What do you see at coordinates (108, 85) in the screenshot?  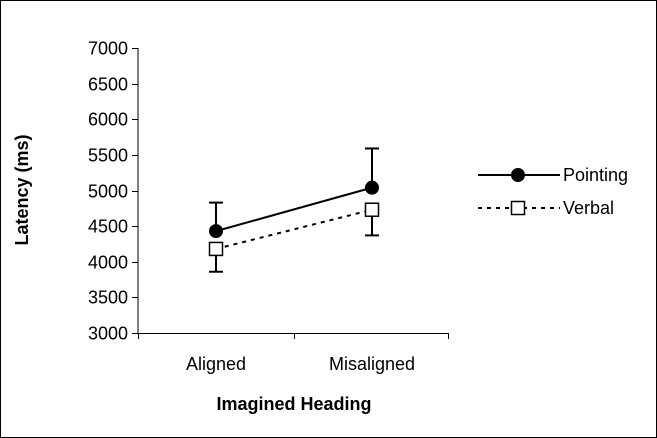 I see `y-tick-label: 6500` at bounding box center [108, 85].